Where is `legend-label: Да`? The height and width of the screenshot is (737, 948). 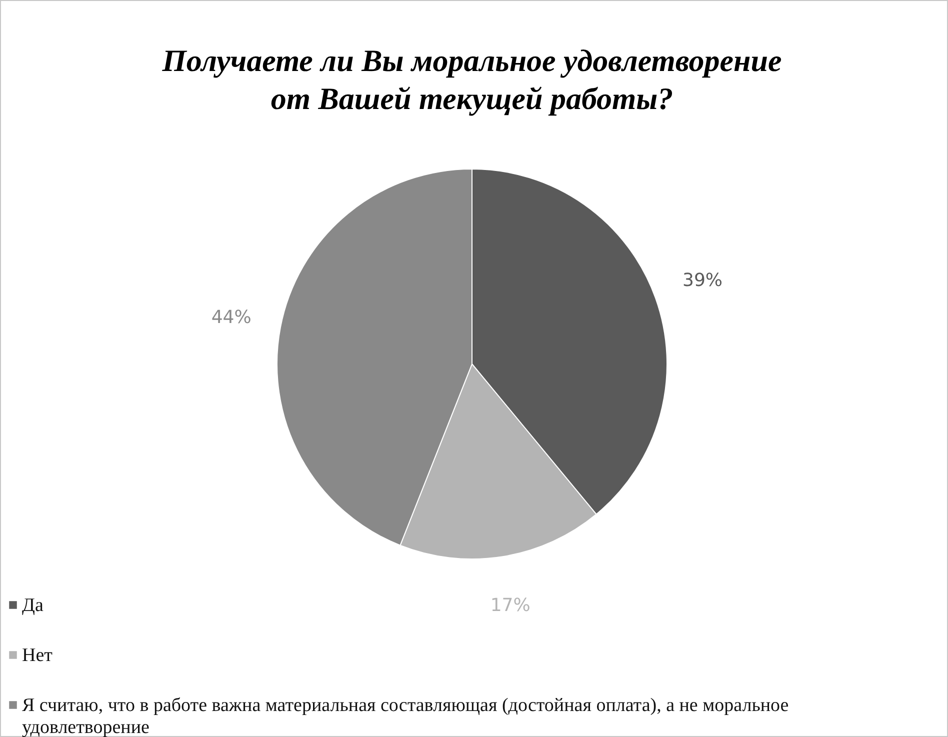 legend-label: Да is located at coordinates (33, 605).